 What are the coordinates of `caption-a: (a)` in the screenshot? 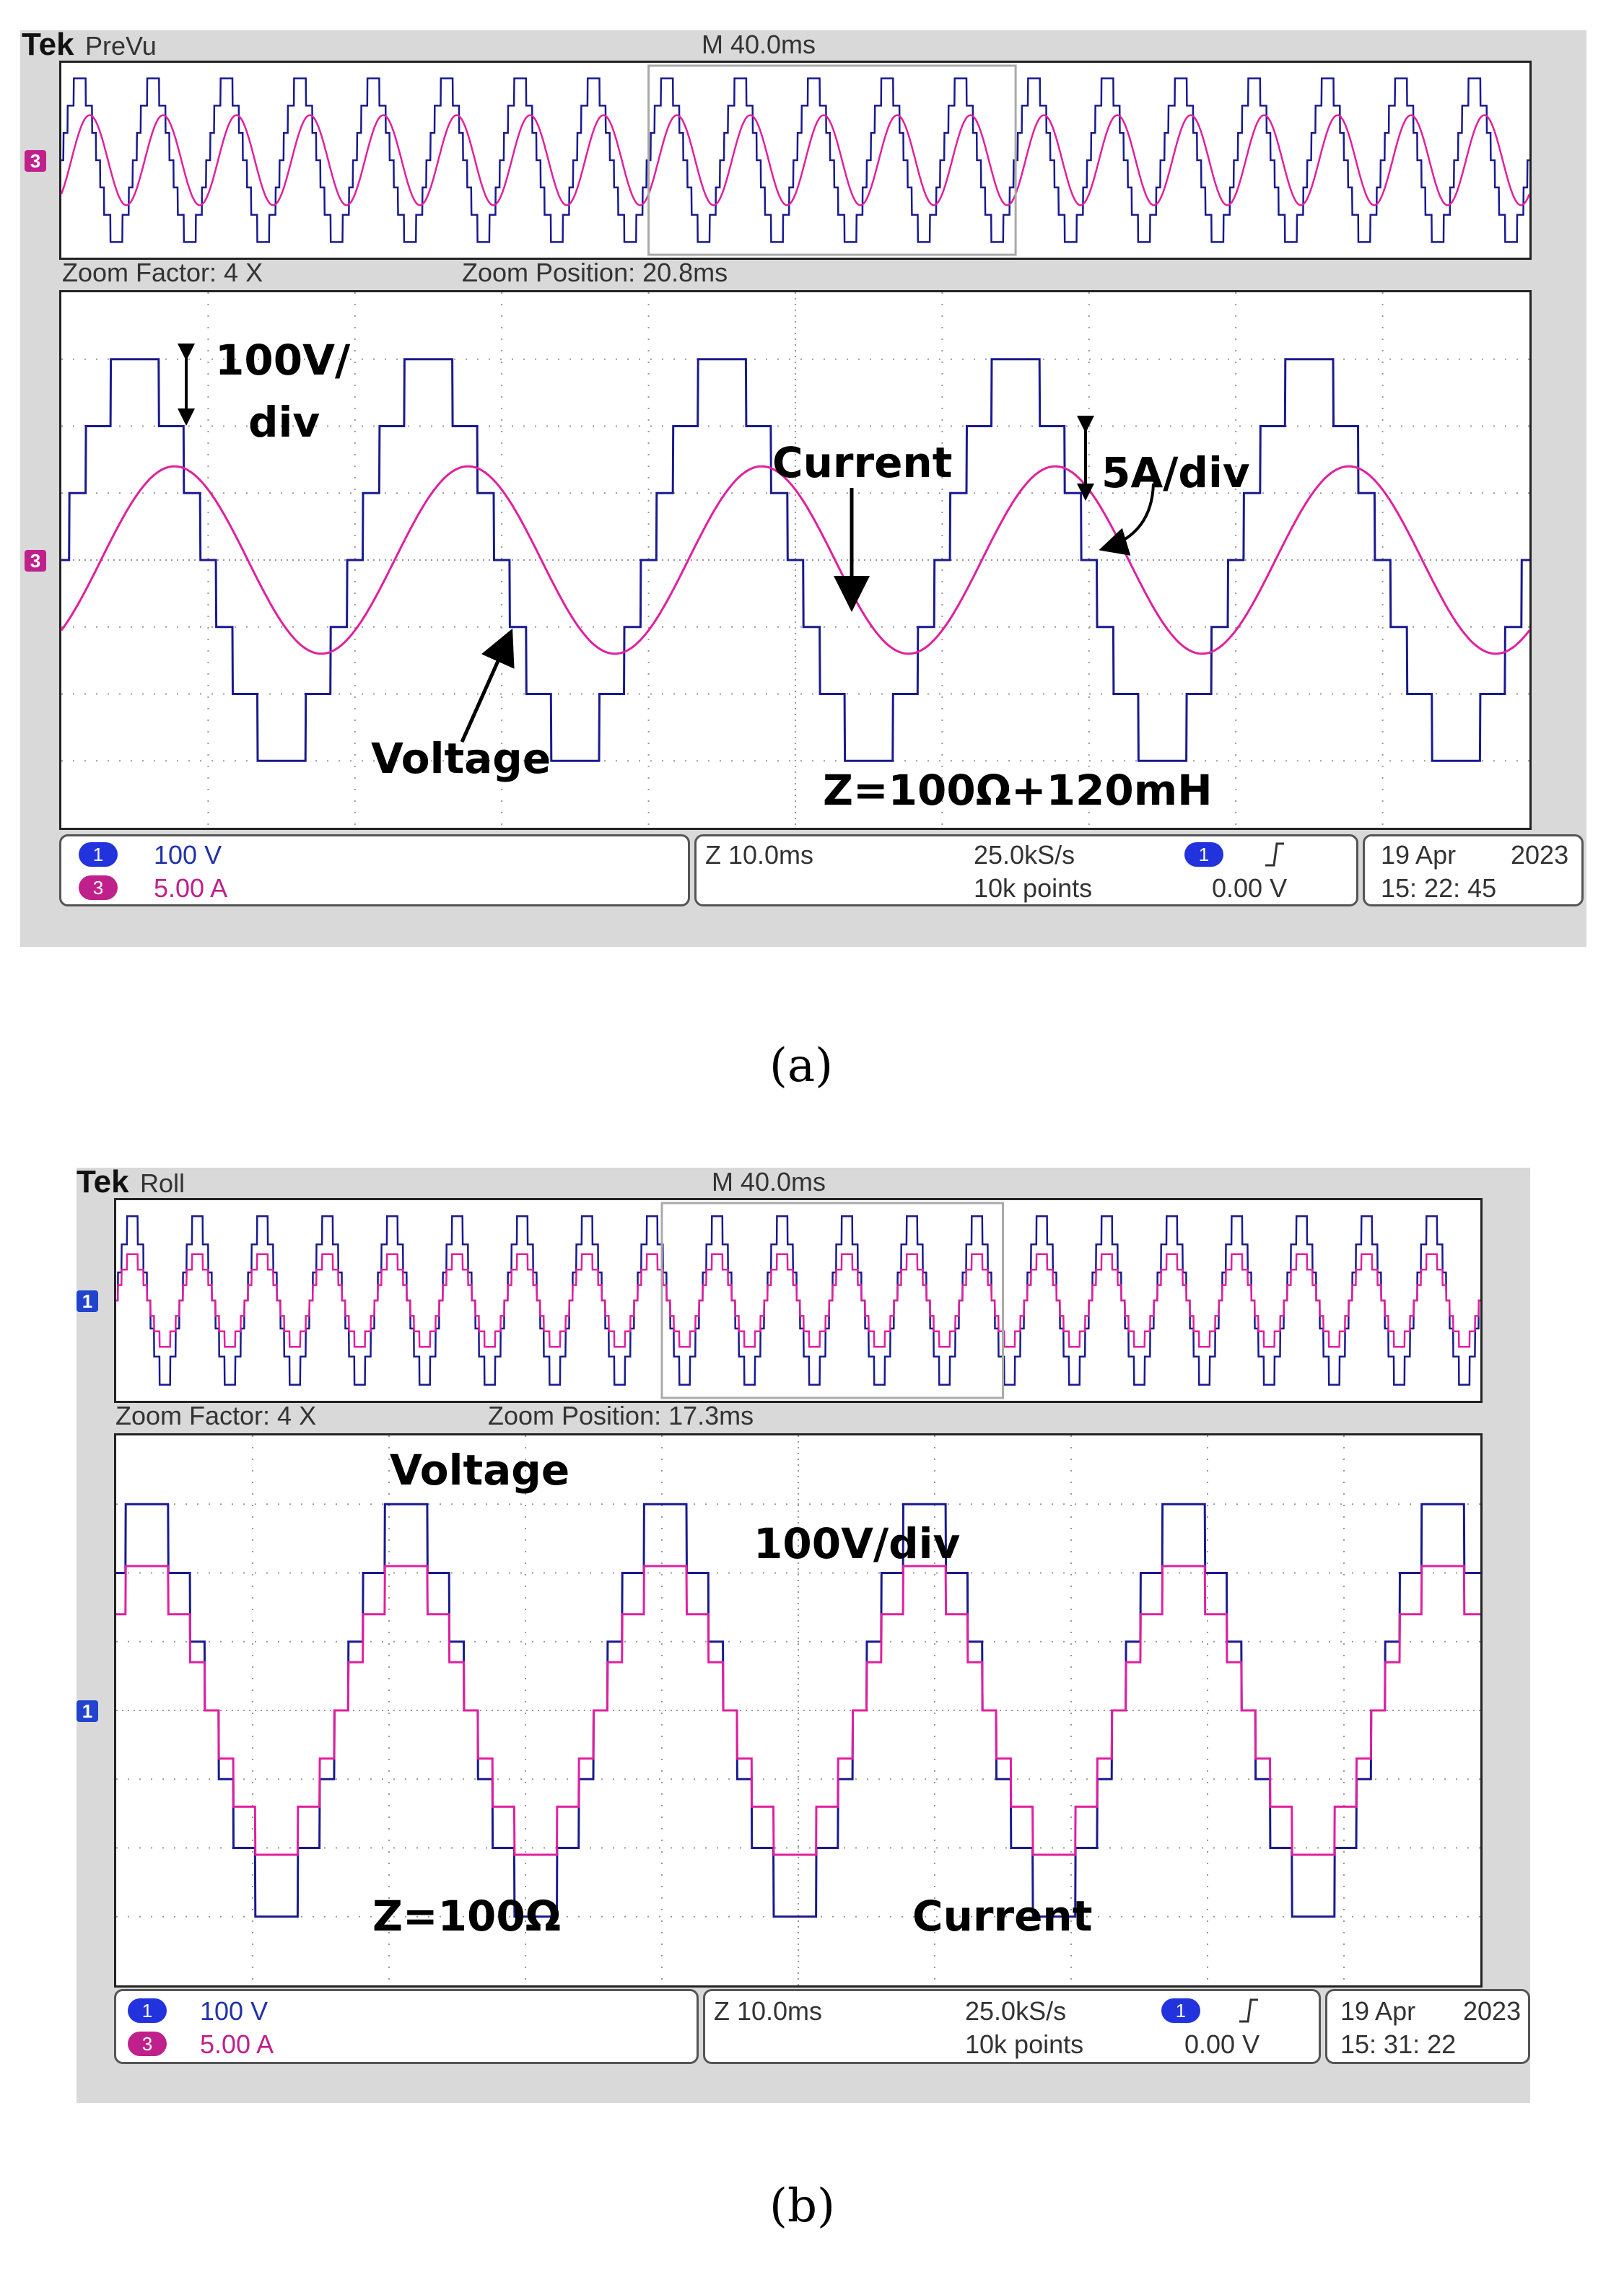 It's located at (801, 1066).